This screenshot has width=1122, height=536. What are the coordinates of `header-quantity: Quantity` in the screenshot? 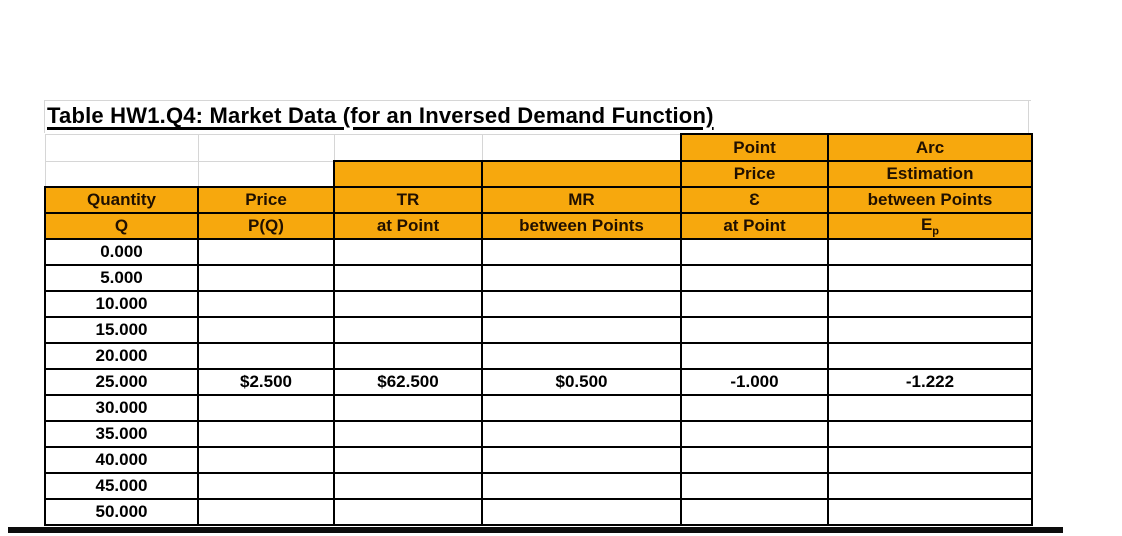 It's located at (121, 200).